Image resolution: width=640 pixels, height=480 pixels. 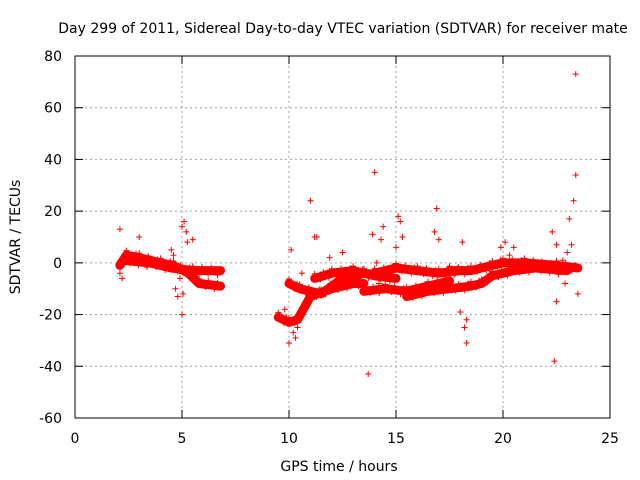 What do you see at coordinates (514, 267) in the screenshot?
I see `data-band` at bounding box center [514, 267].